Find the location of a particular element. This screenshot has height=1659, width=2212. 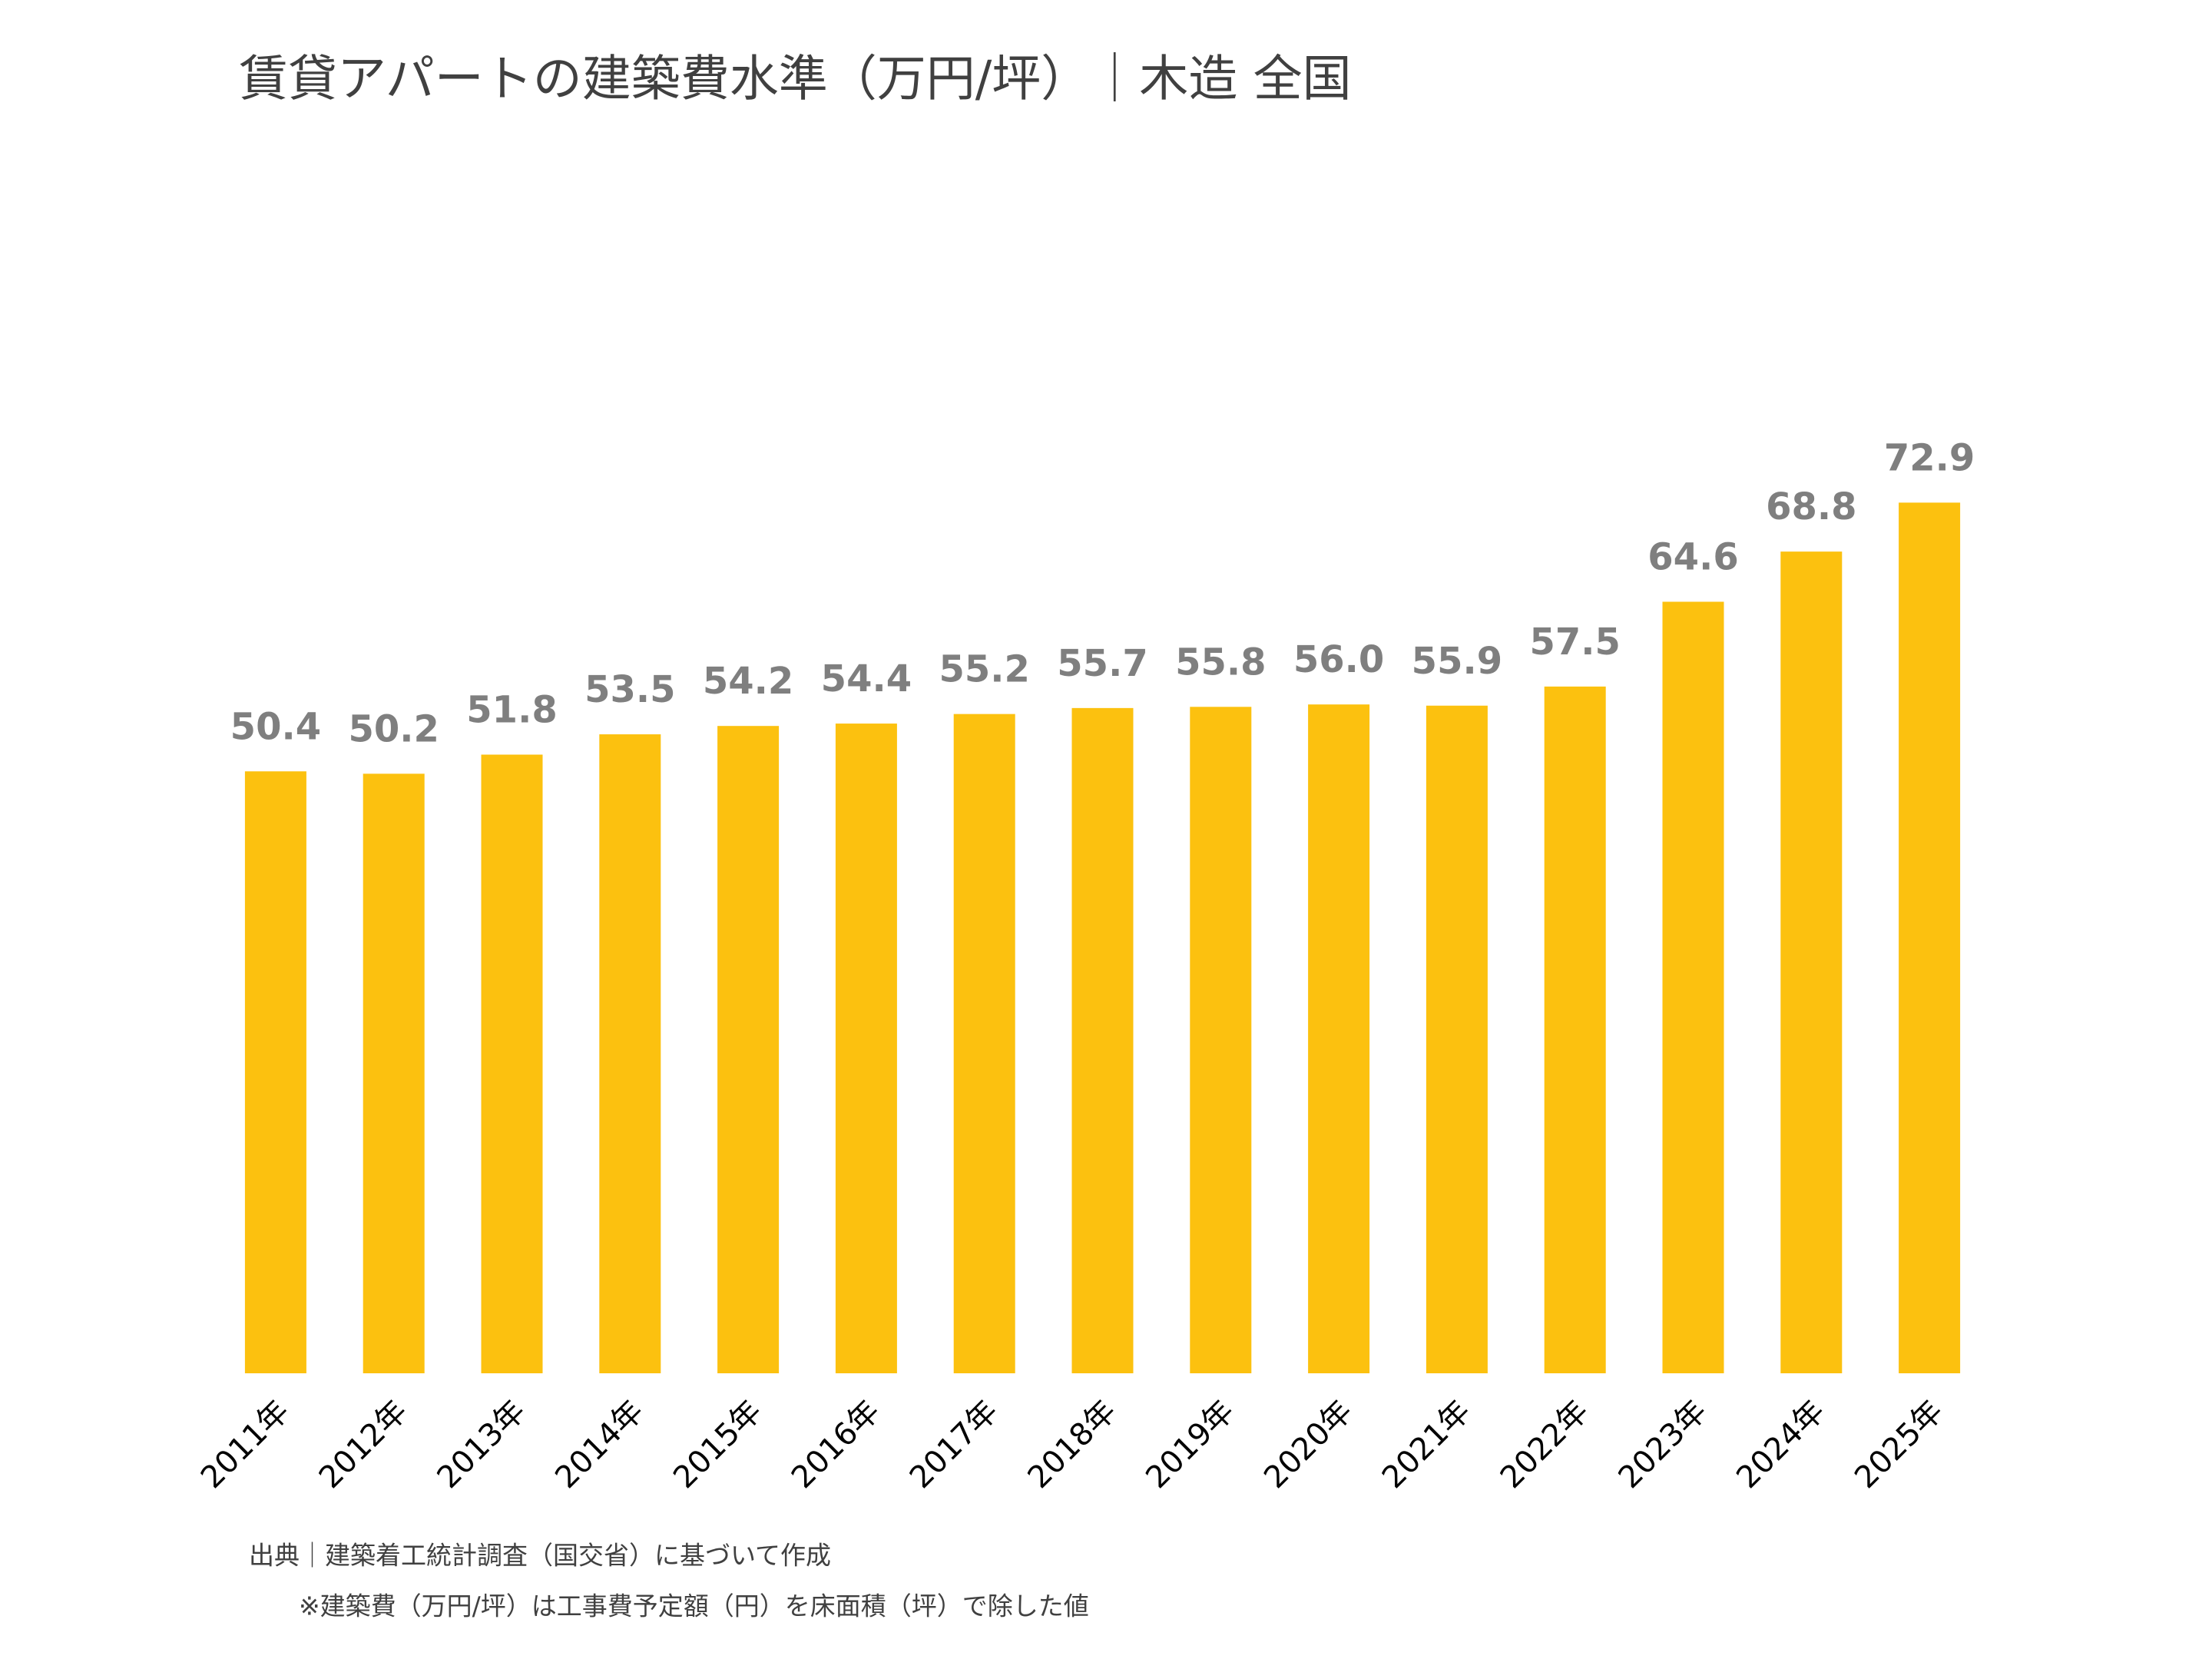

data-label: 56.0 is located at coordinates (1339, 660).